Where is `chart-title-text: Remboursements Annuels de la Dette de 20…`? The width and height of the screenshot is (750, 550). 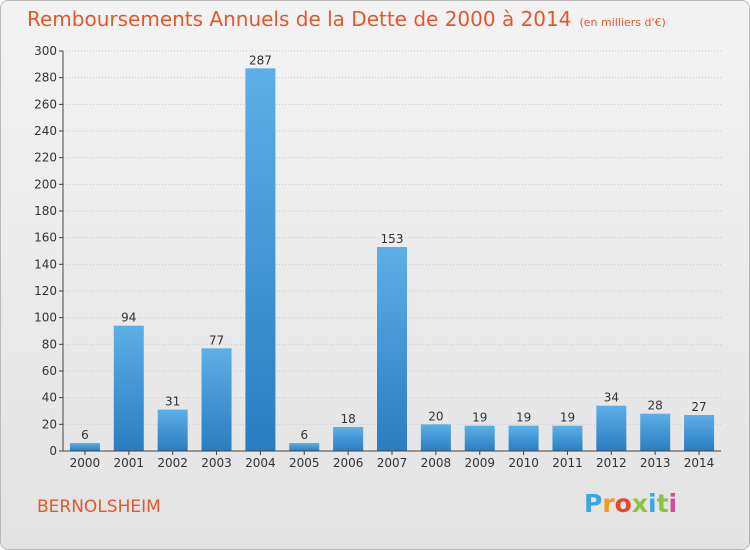 chart-title-text: Remboursements Annuels de la Dette de 20… is located at coordinates (299, 19).